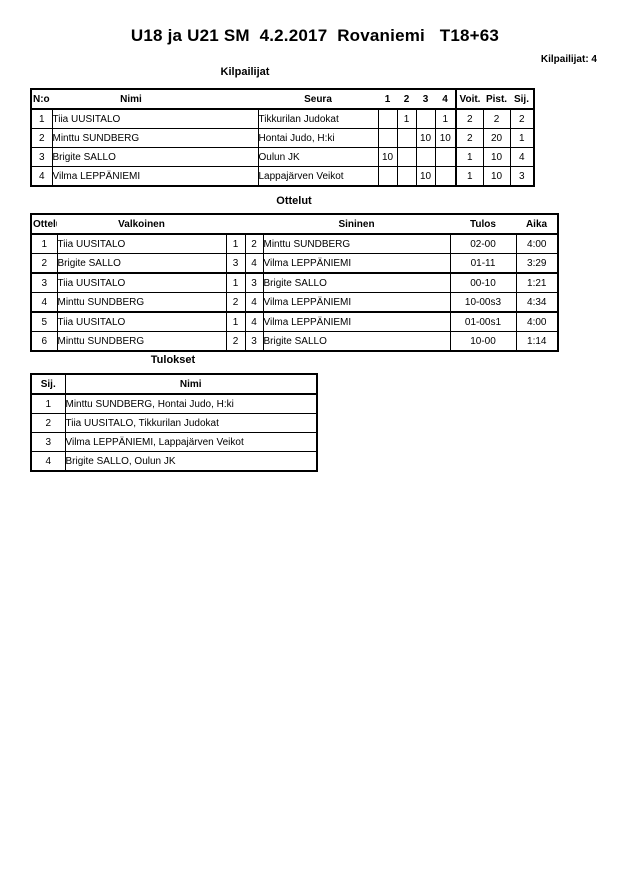  Describe the element at coordinates (173, 360) in the screenshot. I see `results-section-heading: Tulokset` at that location.